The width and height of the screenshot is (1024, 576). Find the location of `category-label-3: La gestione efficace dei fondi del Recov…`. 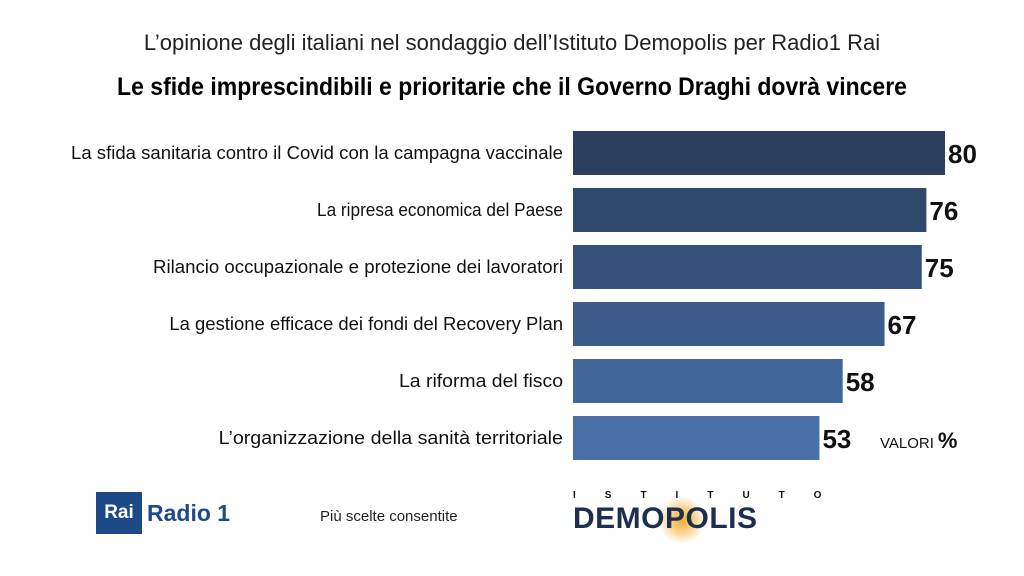

category-label-3: La gestione efficace dei fondi del Recov… is located at coordinates (366, 324).